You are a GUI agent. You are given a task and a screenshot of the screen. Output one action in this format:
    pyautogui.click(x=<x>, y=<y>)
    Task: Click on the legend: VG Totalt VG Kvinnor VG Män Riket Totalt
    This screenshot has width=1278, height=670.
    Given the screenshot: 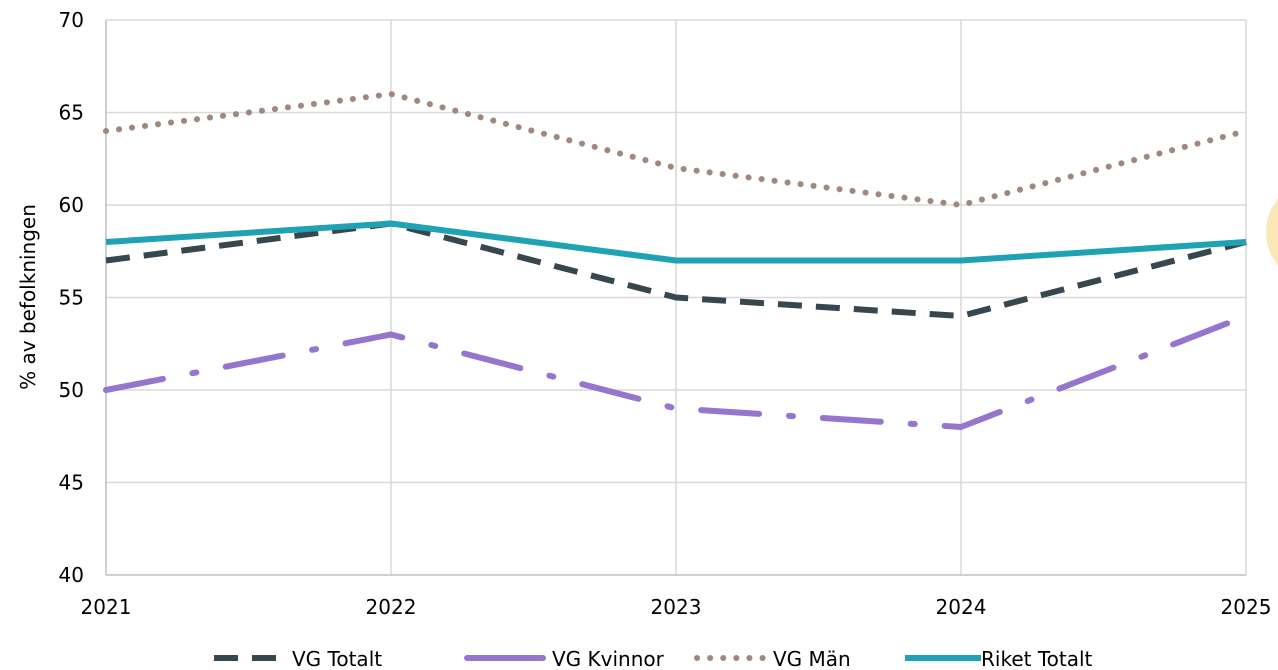 What is the action you would take?
    pyautogui.click(x=653, y=658)
    